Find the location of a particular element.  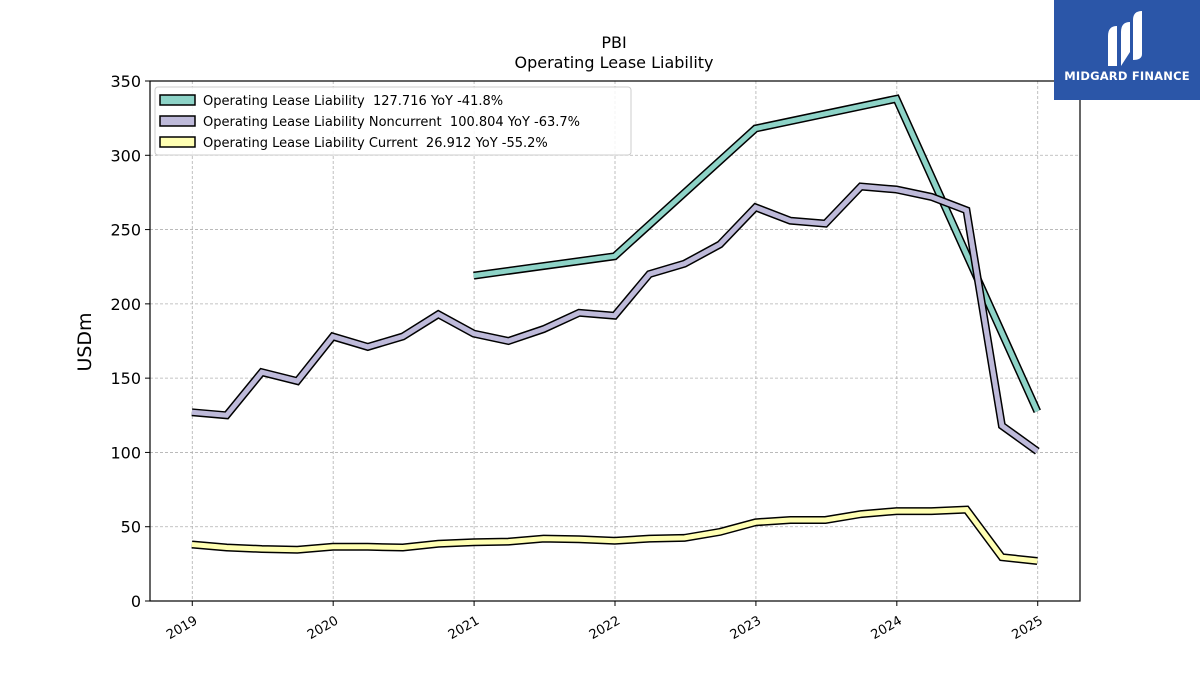

x-tick-label: 2020 is located at coordinates (323, 628).